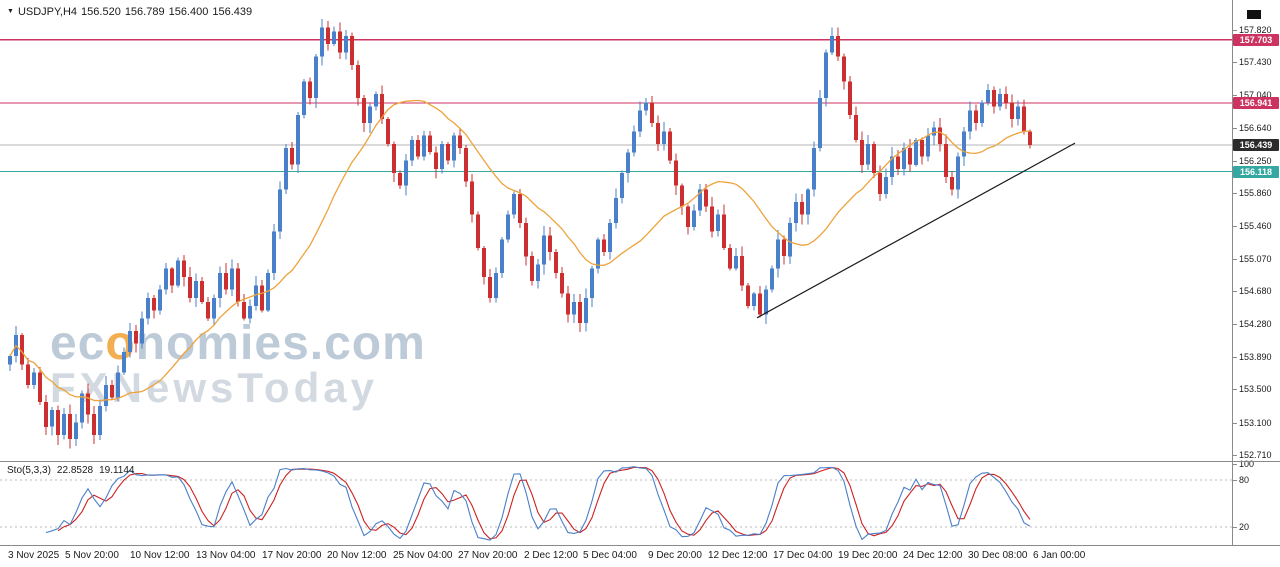 Image resolution: width=1280 pixels, height=567 pixels. I want to click on time-tick-label: 6 Jan 00:00, so click(1059, 555).